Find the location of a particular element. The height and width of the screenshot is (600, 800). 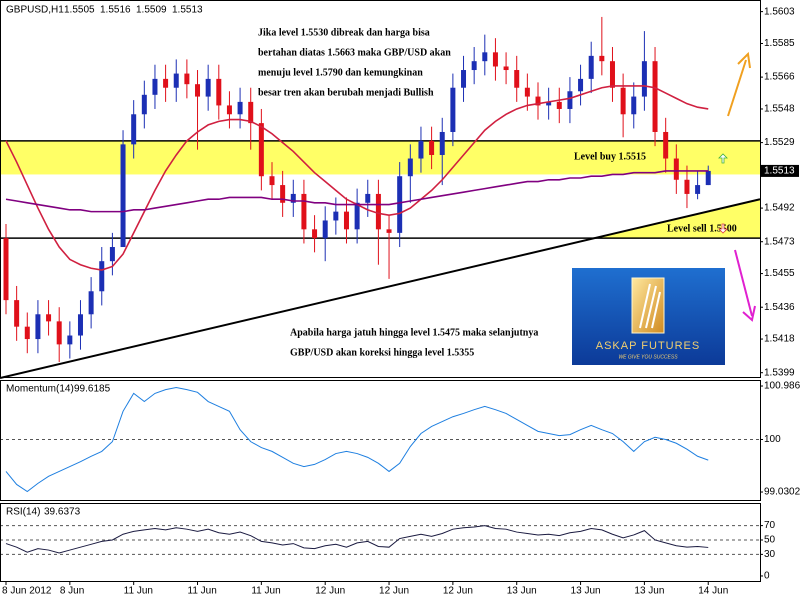

forecast-arrows is located at coordinates (737, 186).